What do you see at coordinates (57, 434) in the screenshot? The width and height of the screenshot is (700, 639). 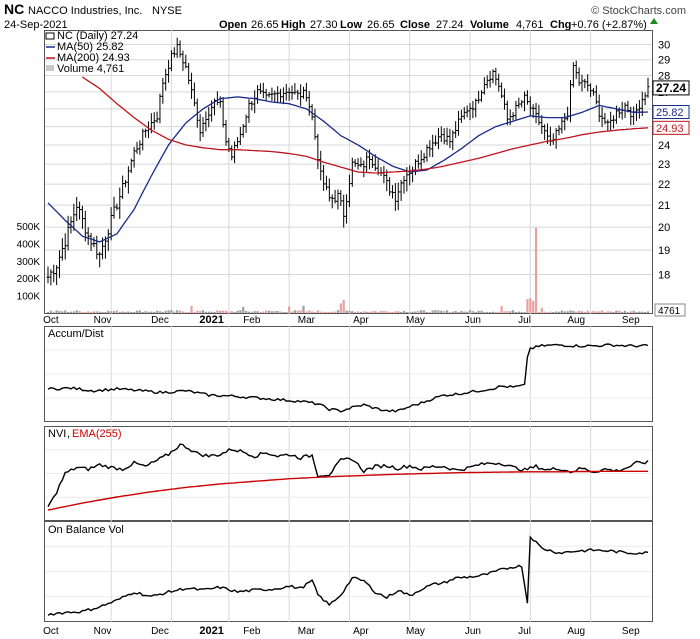 I see `nvi-title: NVI` at bounding box center [57, 434].